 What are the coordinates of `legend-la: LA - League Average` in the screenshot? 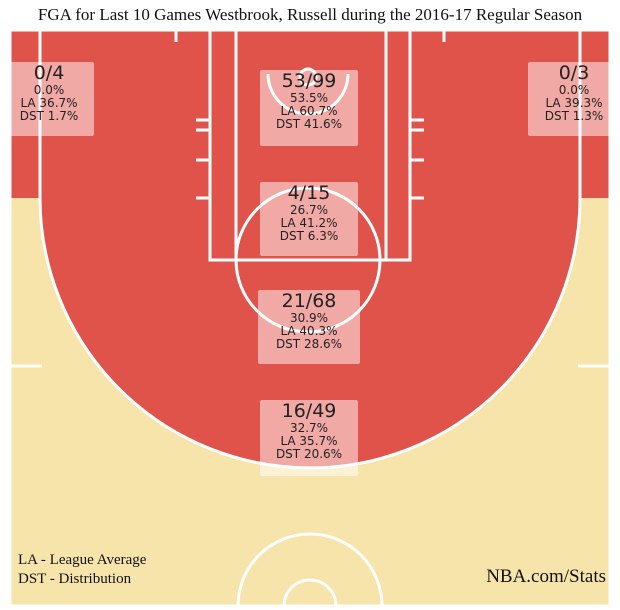 It's located at (82, 560).